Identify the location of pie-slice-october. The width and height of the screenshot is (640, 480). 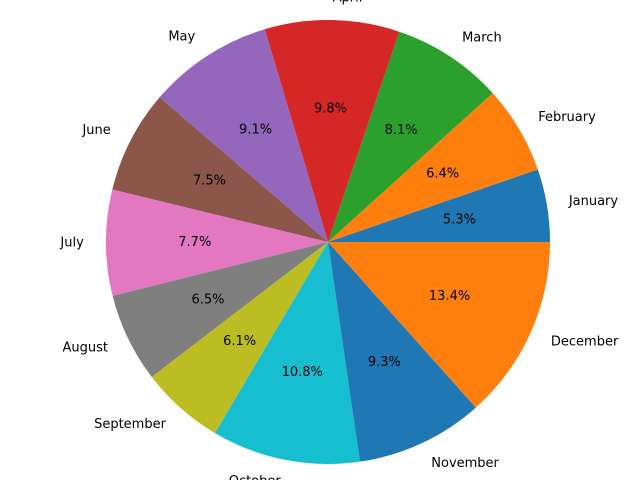
(287, 353).